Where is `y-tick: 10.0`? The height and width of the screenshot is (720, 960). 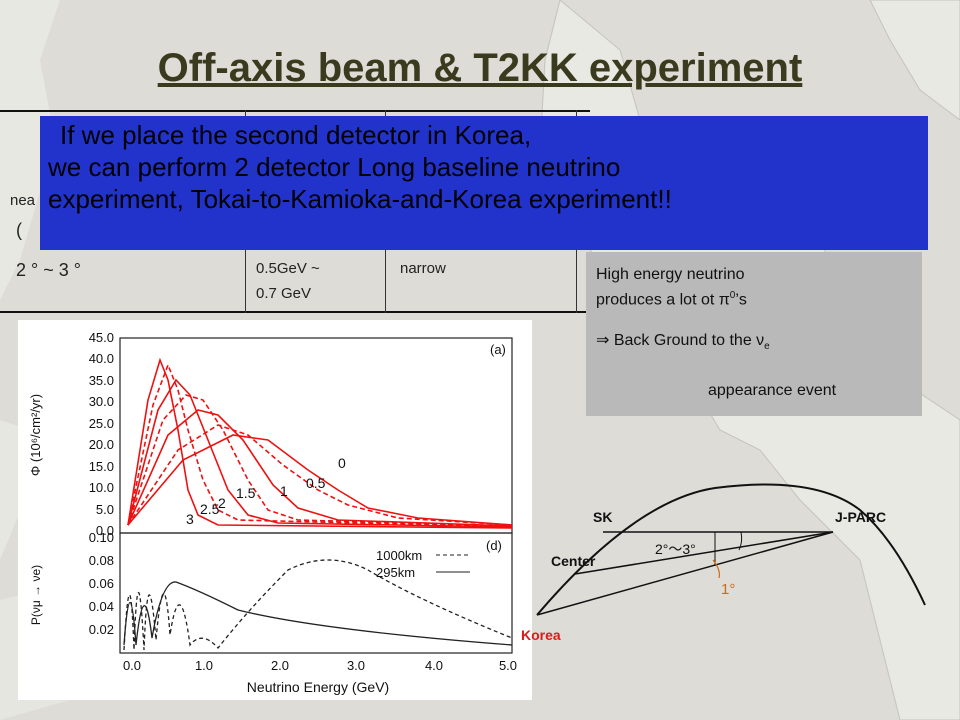
y-tick: 10.0 is located at coordinates (101, 487).